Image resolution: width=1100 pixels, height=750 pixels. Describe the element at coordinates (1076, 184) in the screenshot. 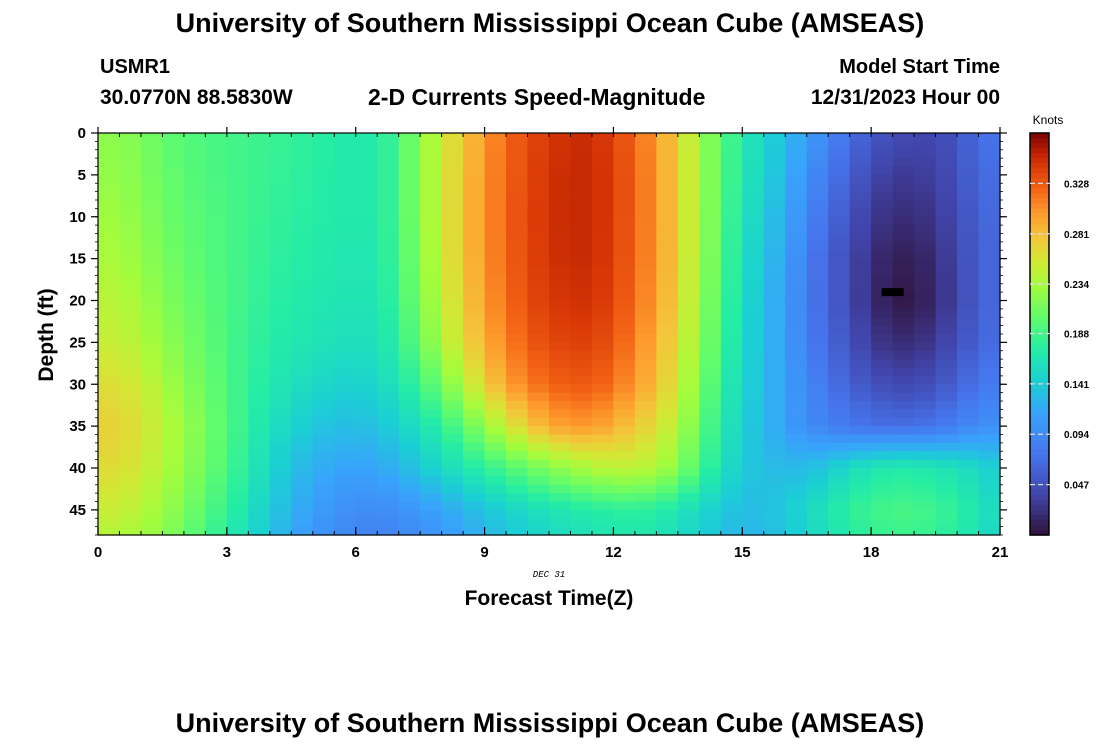

I see `colorbar-tick-label: 0.328` at that location.